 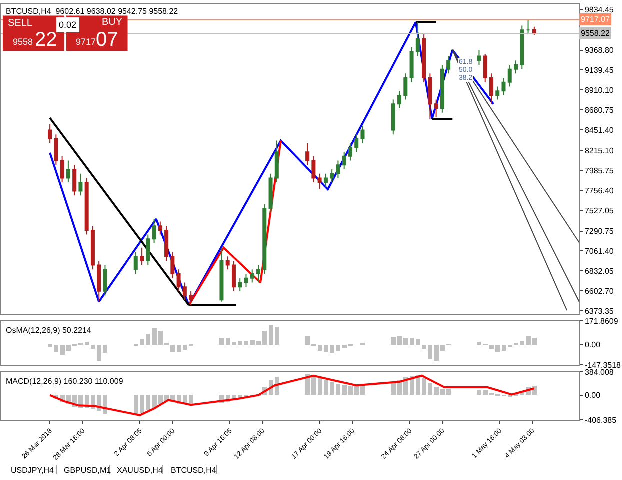 What do you see at coordinates (65, 381) in the screenshot?
I see `text: MACD(12,26,9) 160.230 110.009` at bounding box center [65, 381].